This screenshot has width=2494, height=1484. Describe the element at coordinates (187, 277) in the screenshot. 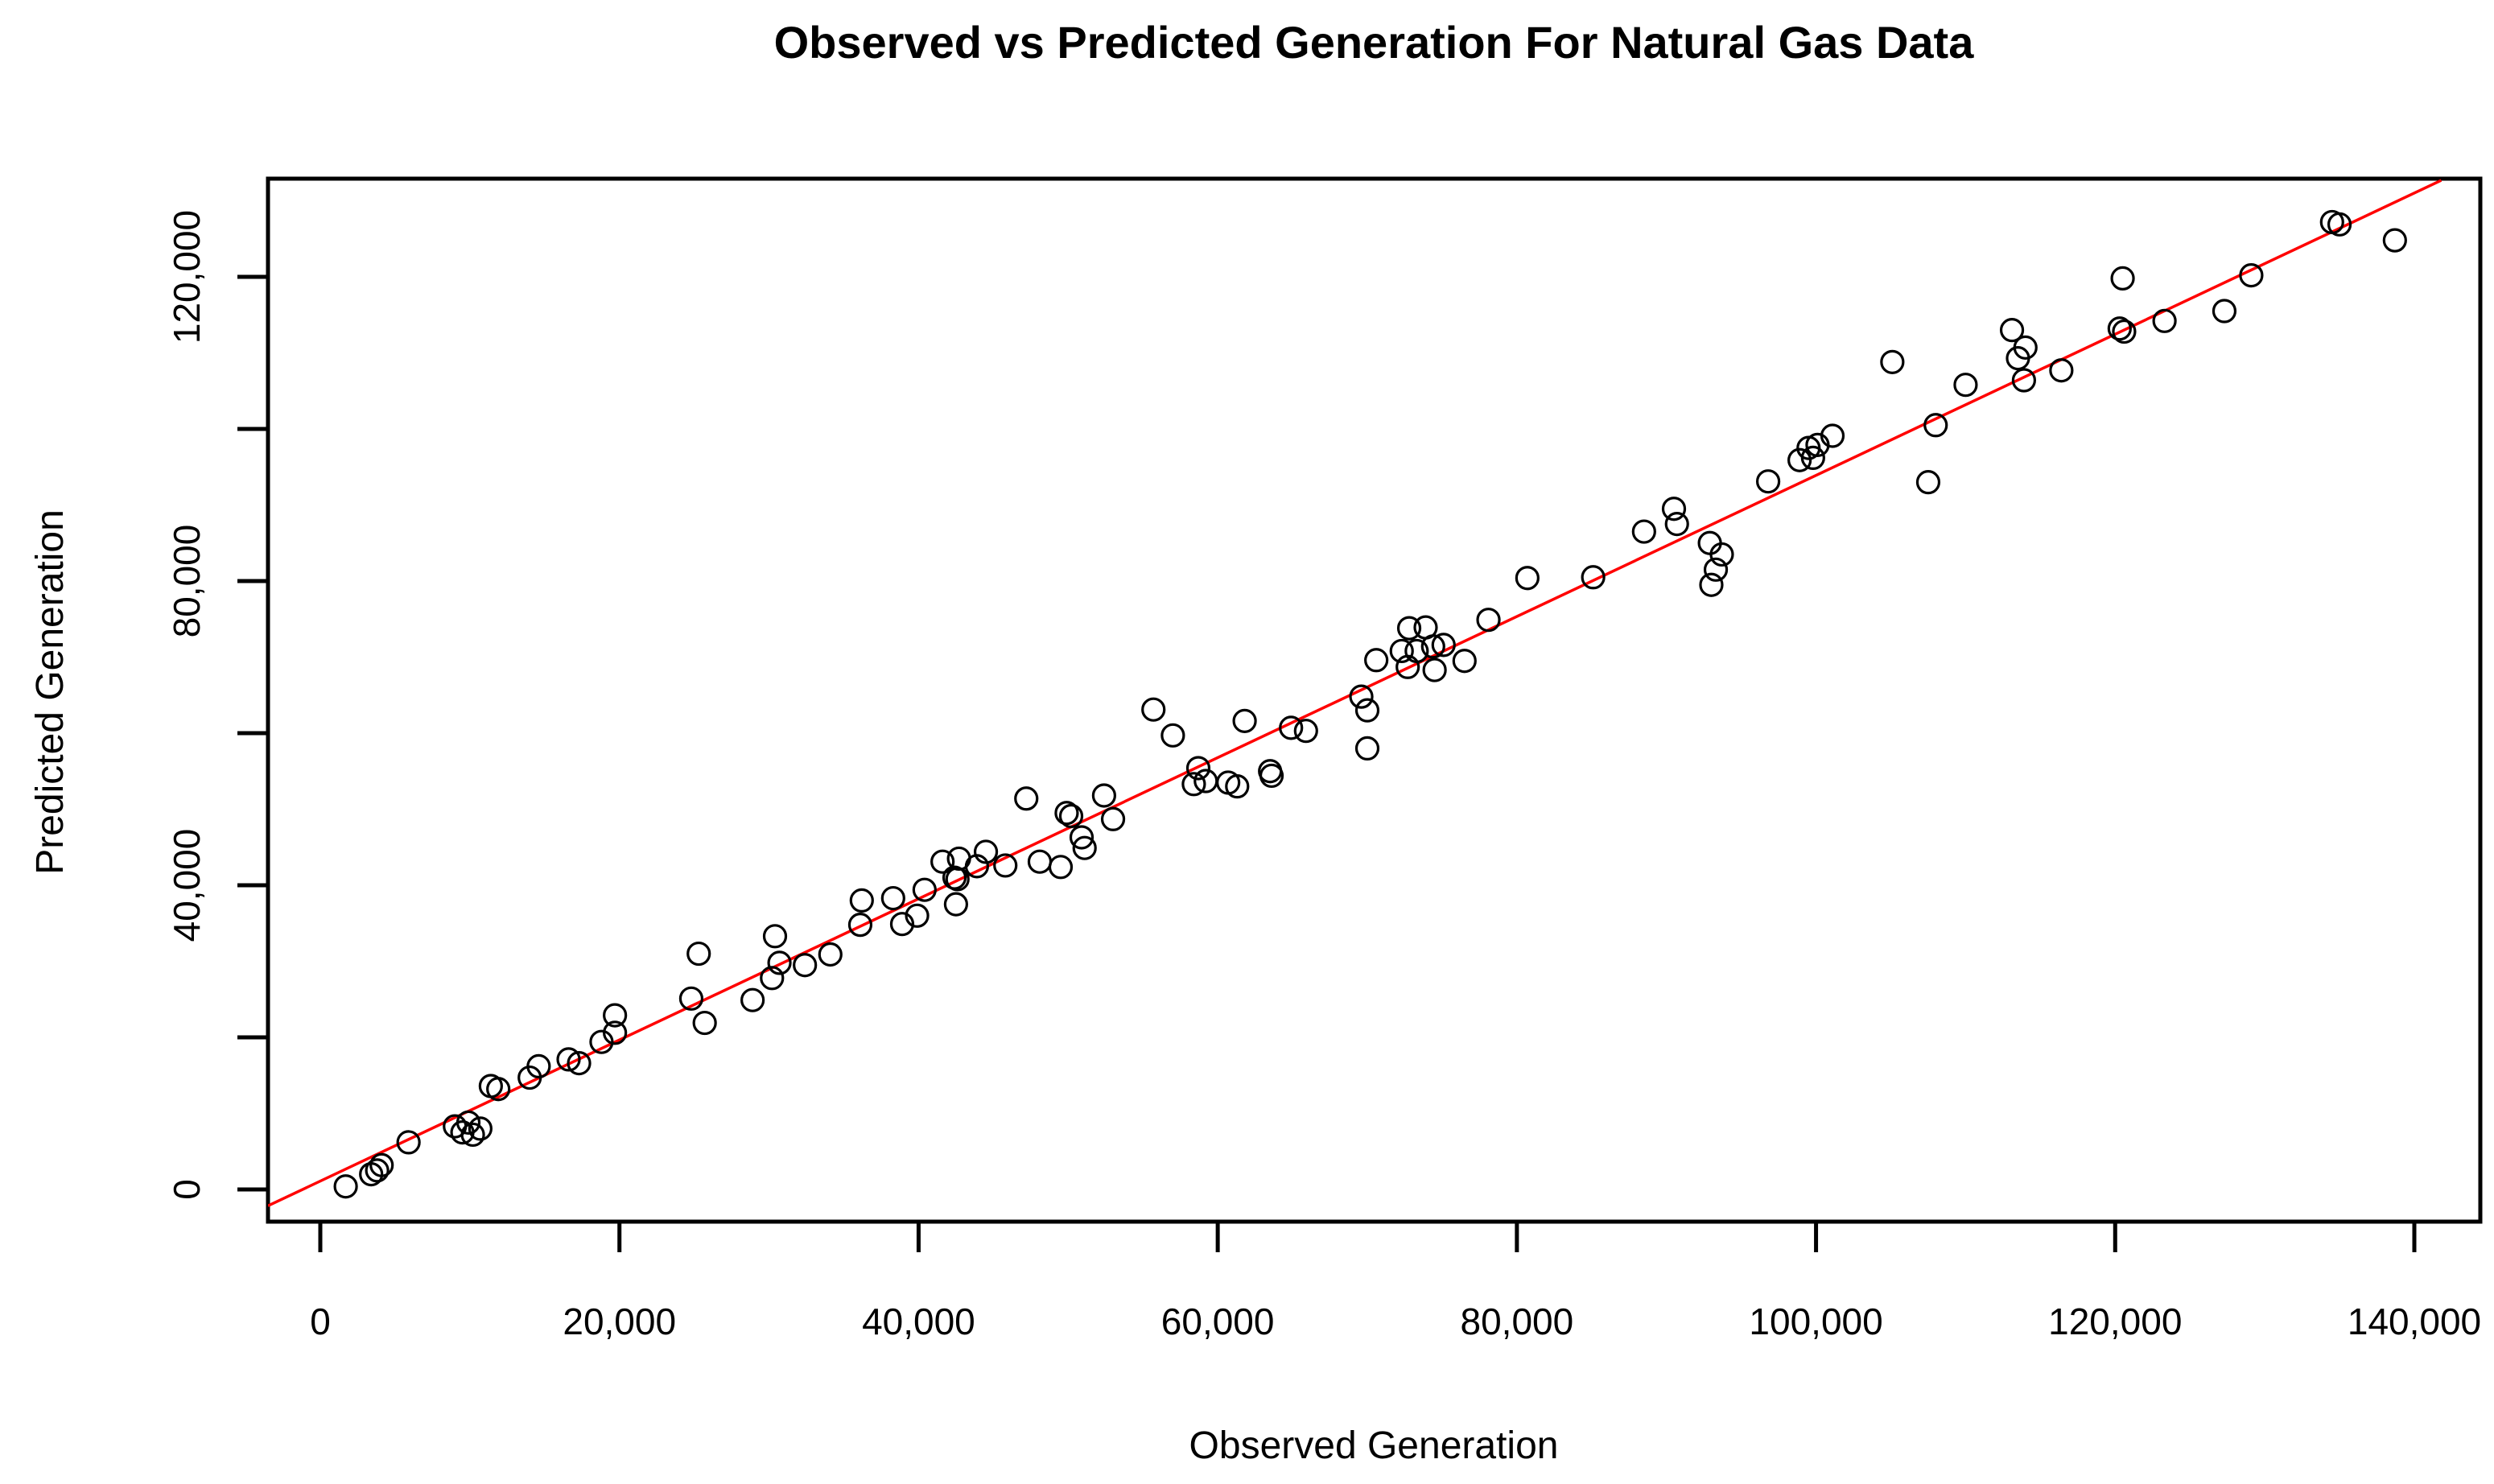

I see `y-tick-label: 120,000` at that location.